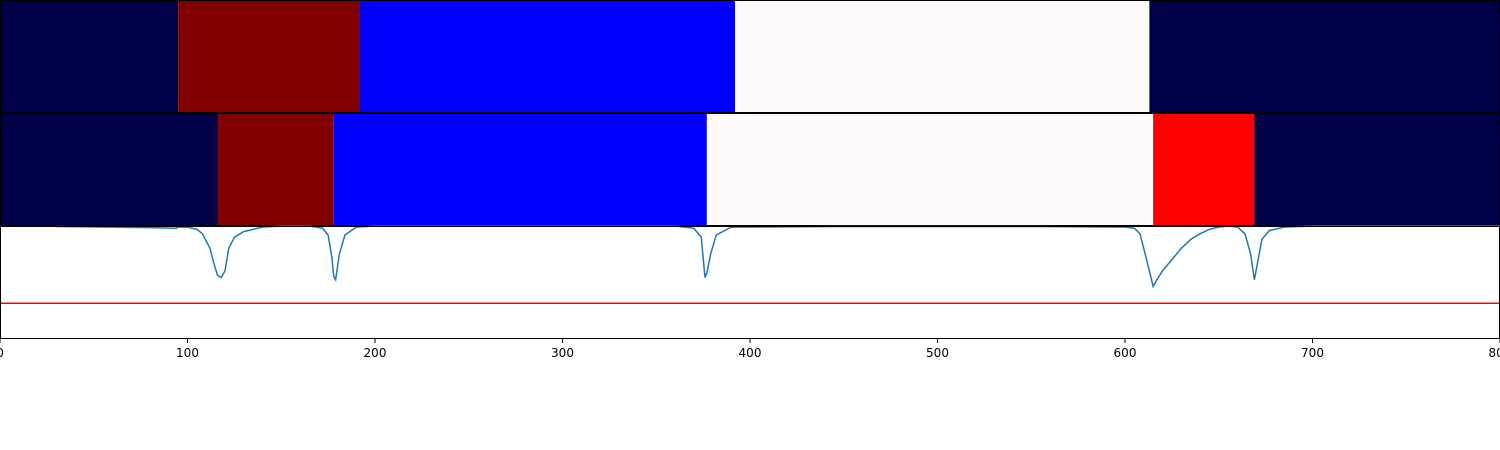  I want to click on data-line, so click(778, 257).